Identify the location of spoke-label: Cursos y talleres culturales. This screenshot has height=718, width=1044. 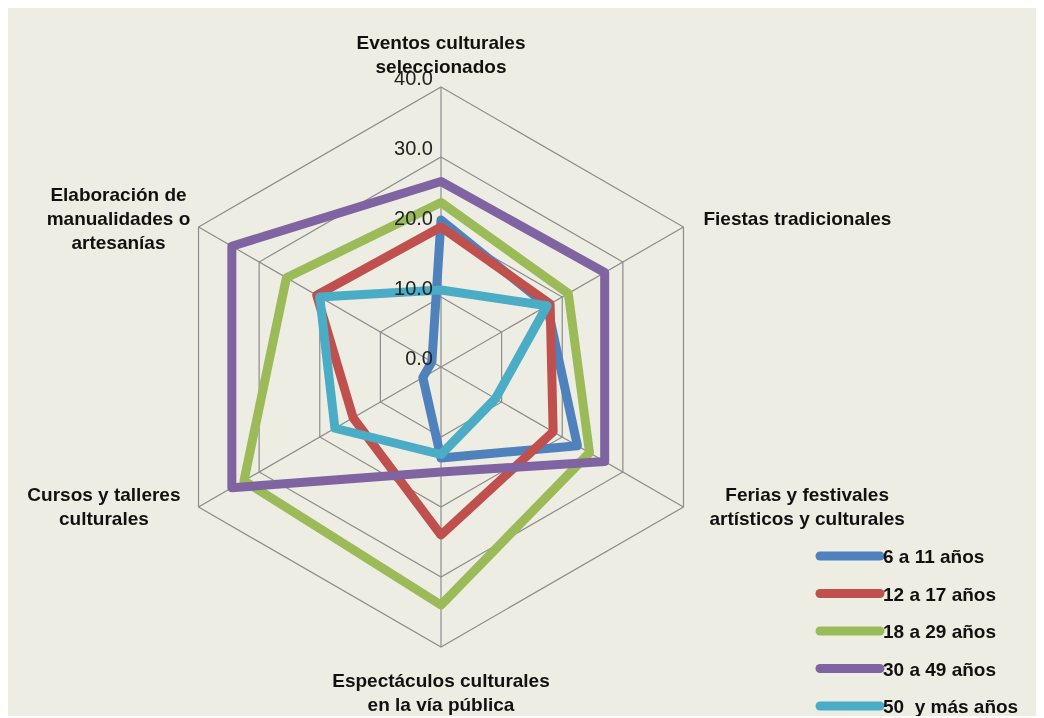
(104, 506).